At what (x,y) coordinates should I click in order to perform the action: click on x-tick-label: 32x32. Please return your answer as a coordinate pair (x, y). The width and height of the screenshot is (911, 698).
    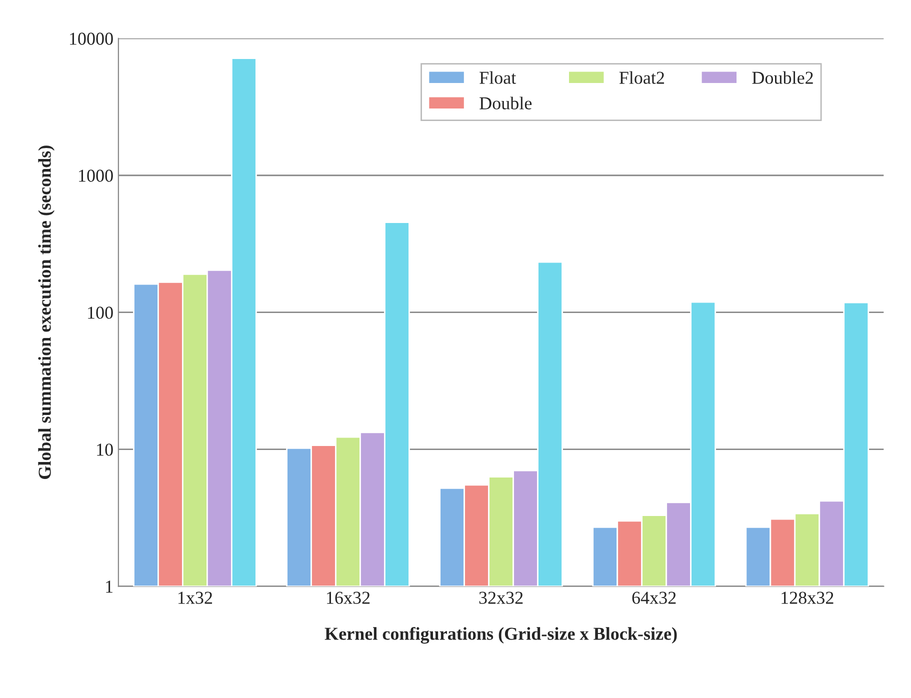
    Looking at the image, I should click on (501, 598).